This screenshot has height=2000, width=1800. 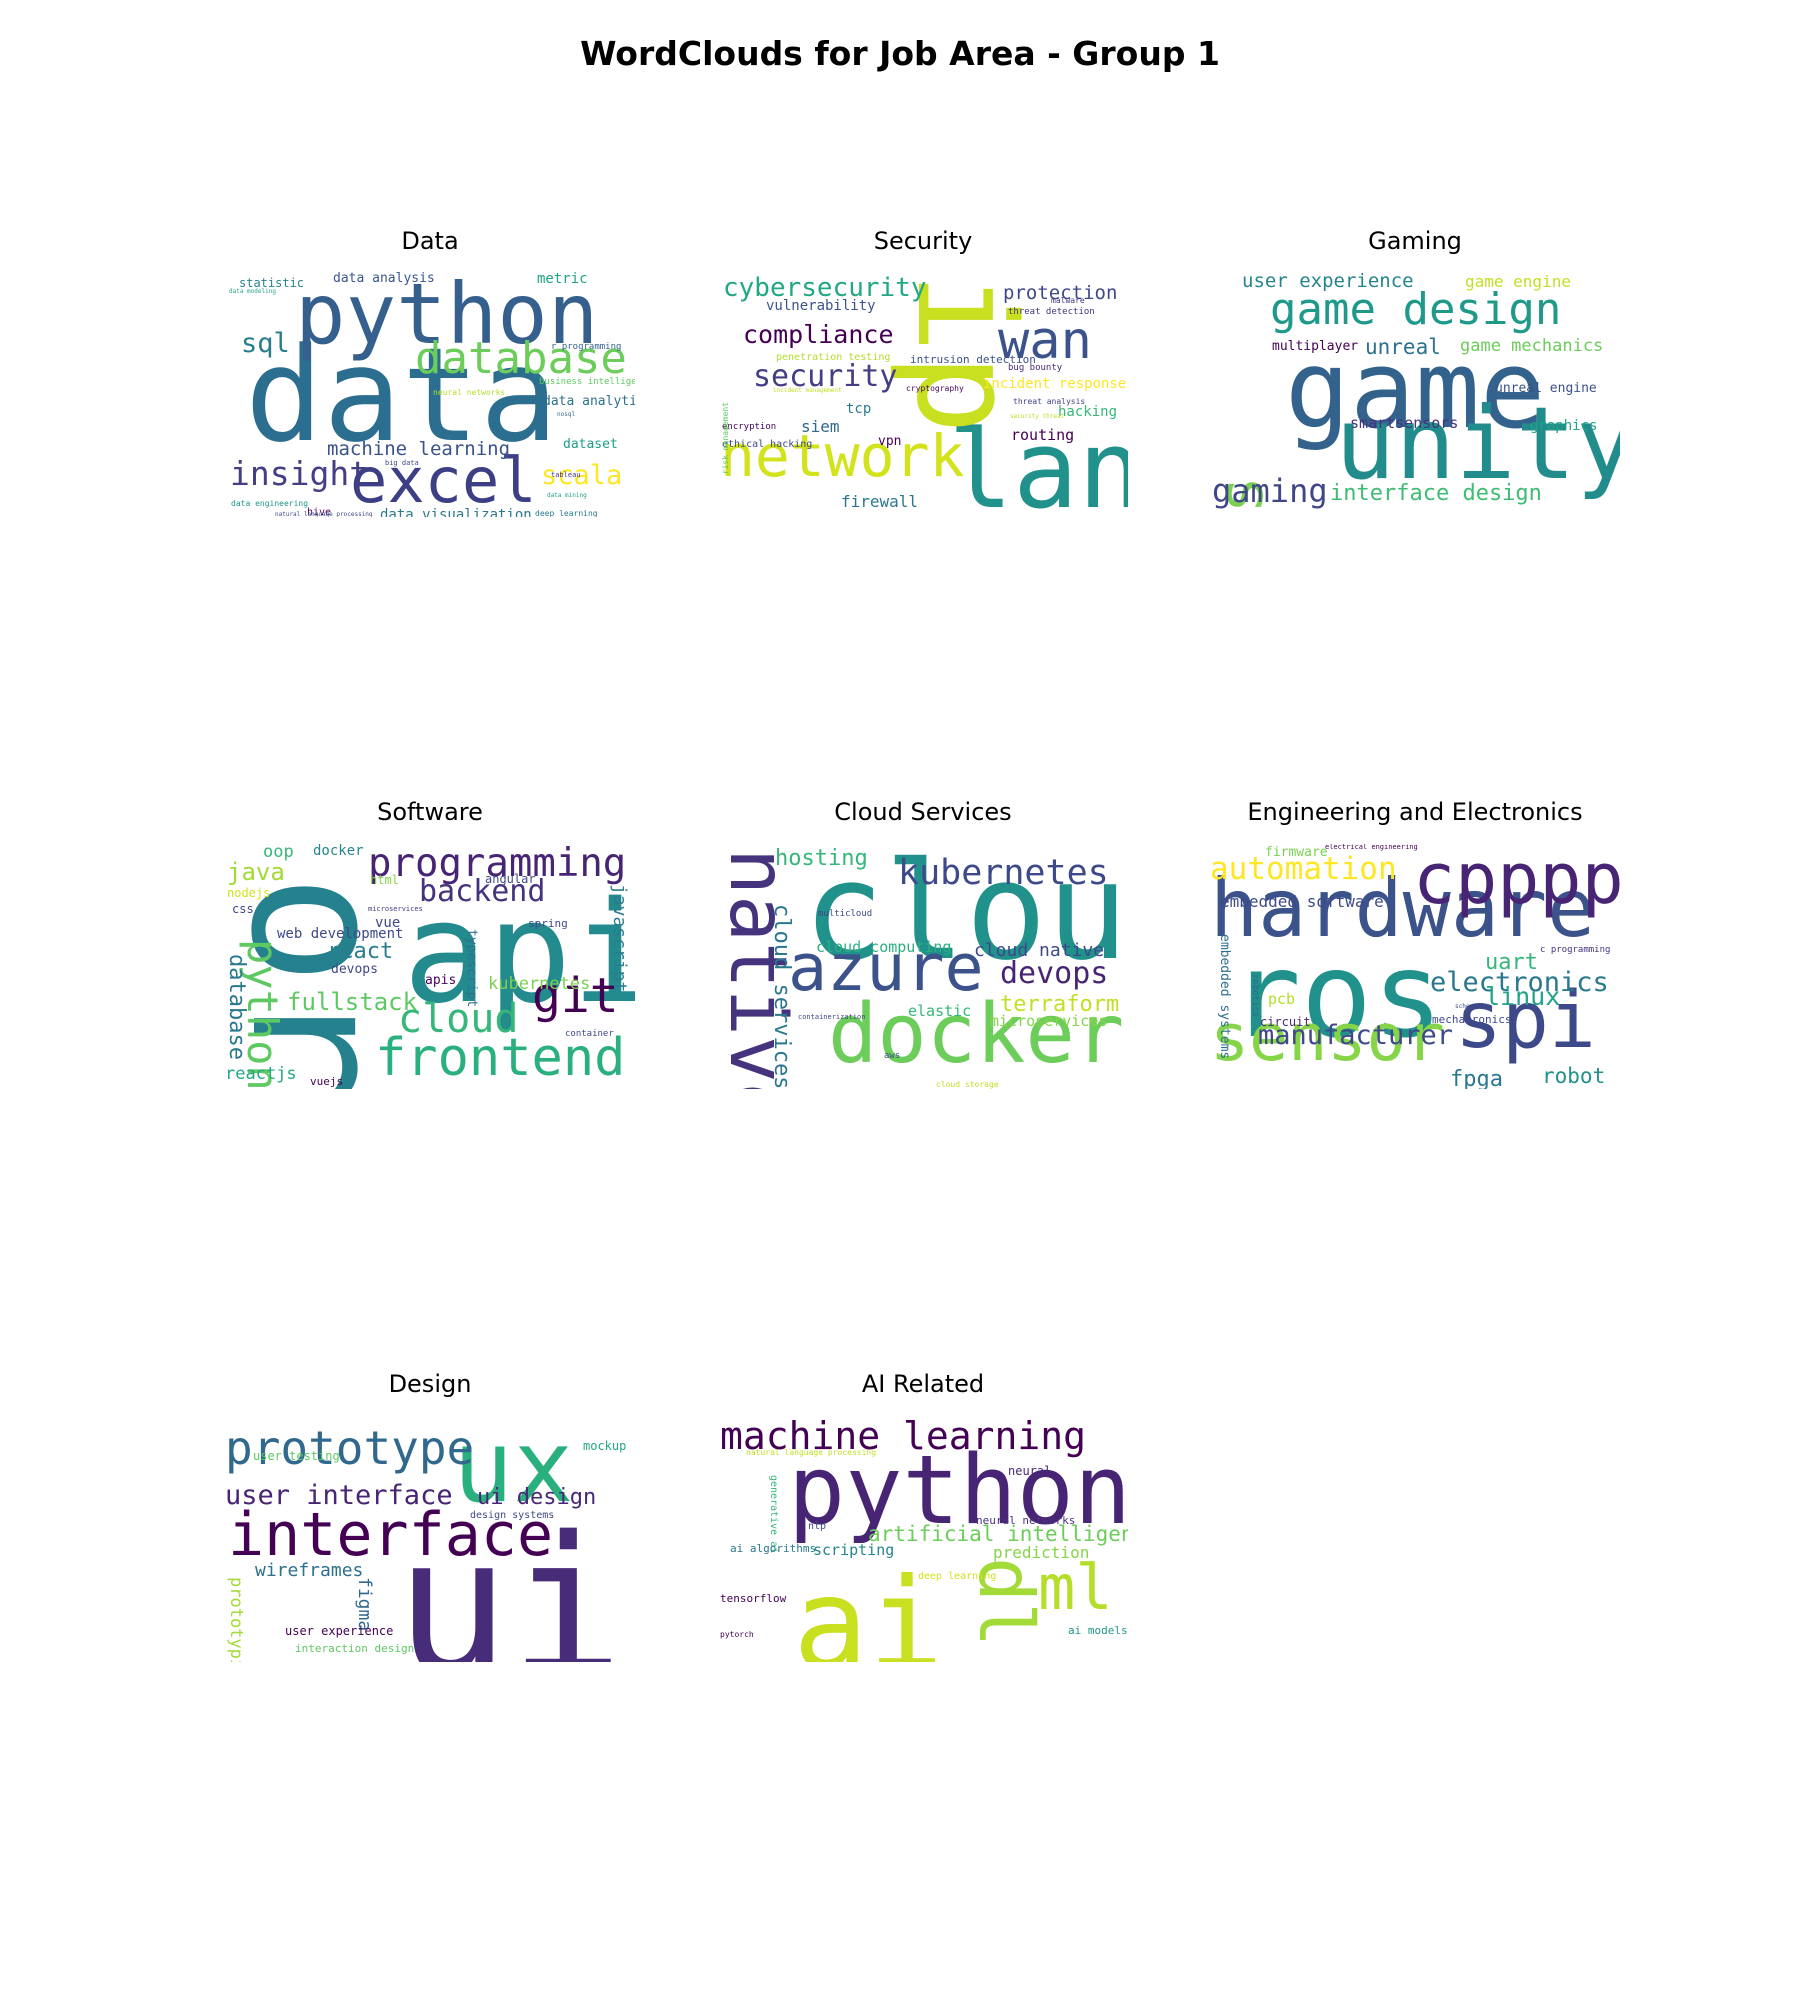 What do you see at coordinates (1472, 1019) in the screenshot?
I see `word: mechatronics` at bounding box center [1472, 1019].